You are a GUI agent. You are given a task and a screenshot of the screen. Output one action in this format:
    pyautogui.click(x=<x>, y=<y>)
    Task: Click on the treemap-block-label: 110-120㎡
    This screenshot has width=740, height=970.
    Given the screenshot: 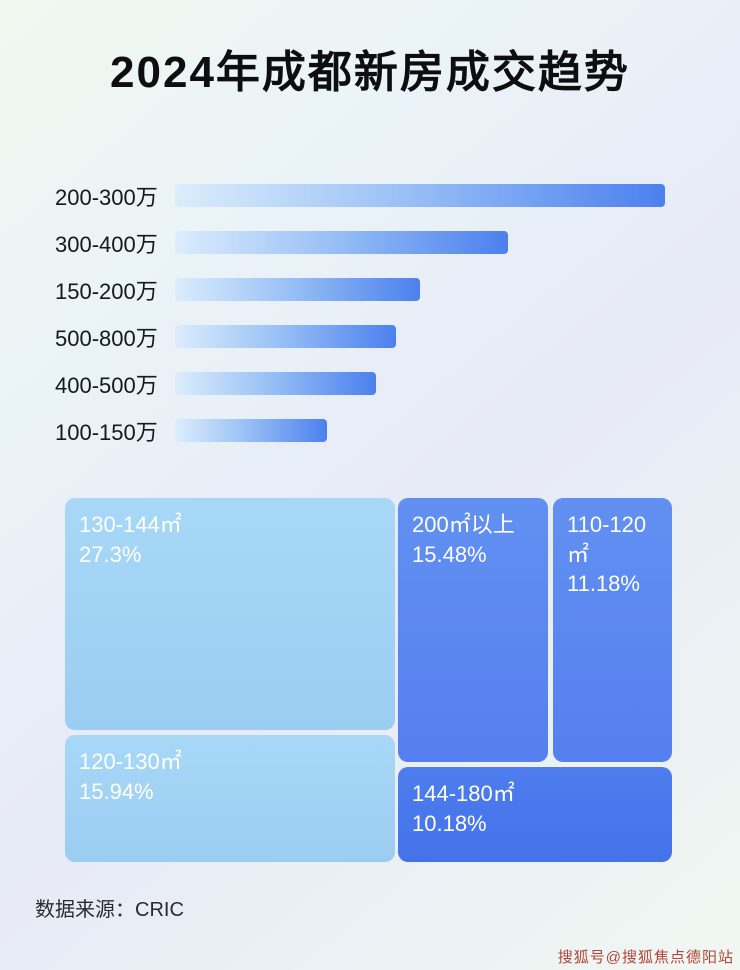 What is the action you would take?
    pyautogui.click(x=607, y=539)
    